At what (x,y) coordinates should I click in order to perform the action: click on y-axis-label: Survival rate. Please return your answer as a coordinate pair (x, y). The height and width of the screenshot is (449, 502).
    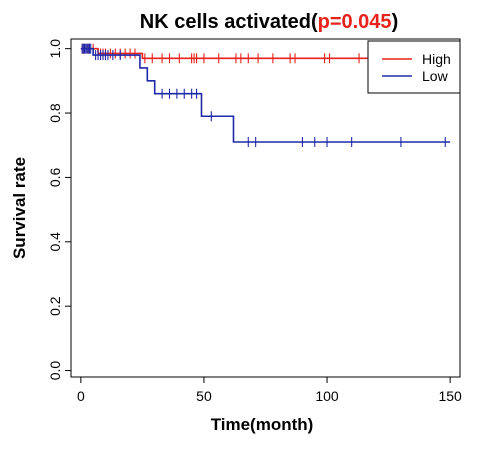
    Looking at the image, I should click on (19, 208).